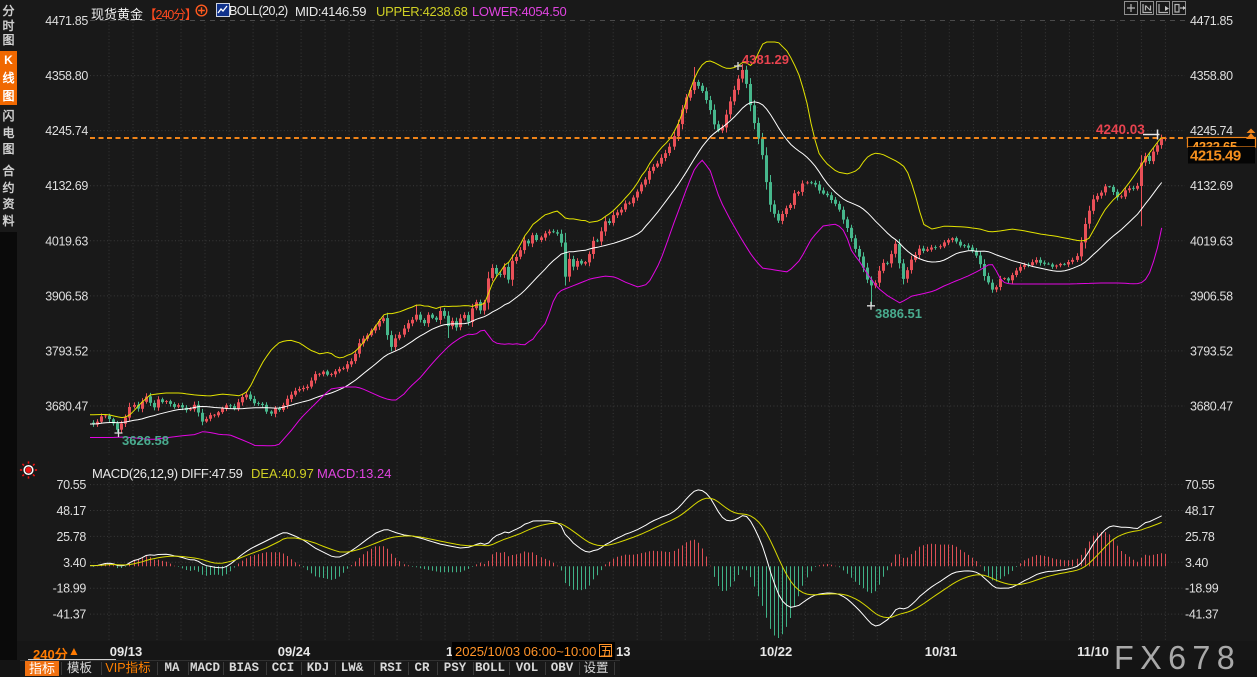  Describe the element at coordinates (167, 473) in the screenshot. I see `svg-text: MACD(26,12,9) DIFF:47.59` at that location.